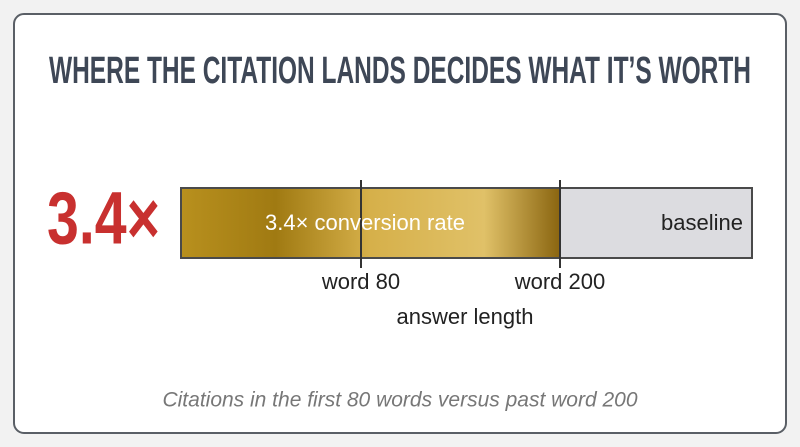 The image size is (800, 447). What do you see at coordinates (465, 316) in the screenshot?
I see `axis-label: answer length` at bounding box center [465, 316].